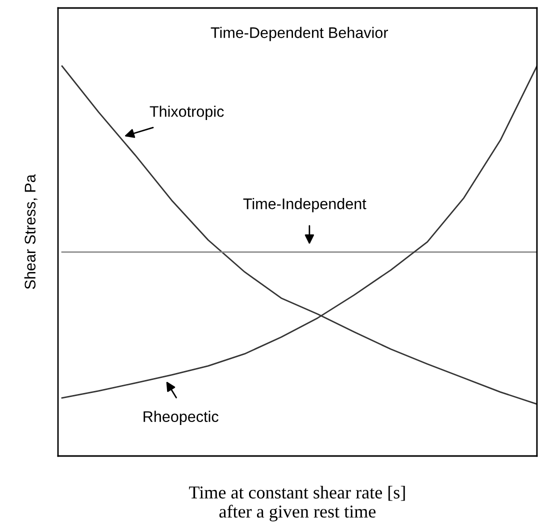  I want to click on chart-title: Time-Dependent Behavior, so click(299, 34).